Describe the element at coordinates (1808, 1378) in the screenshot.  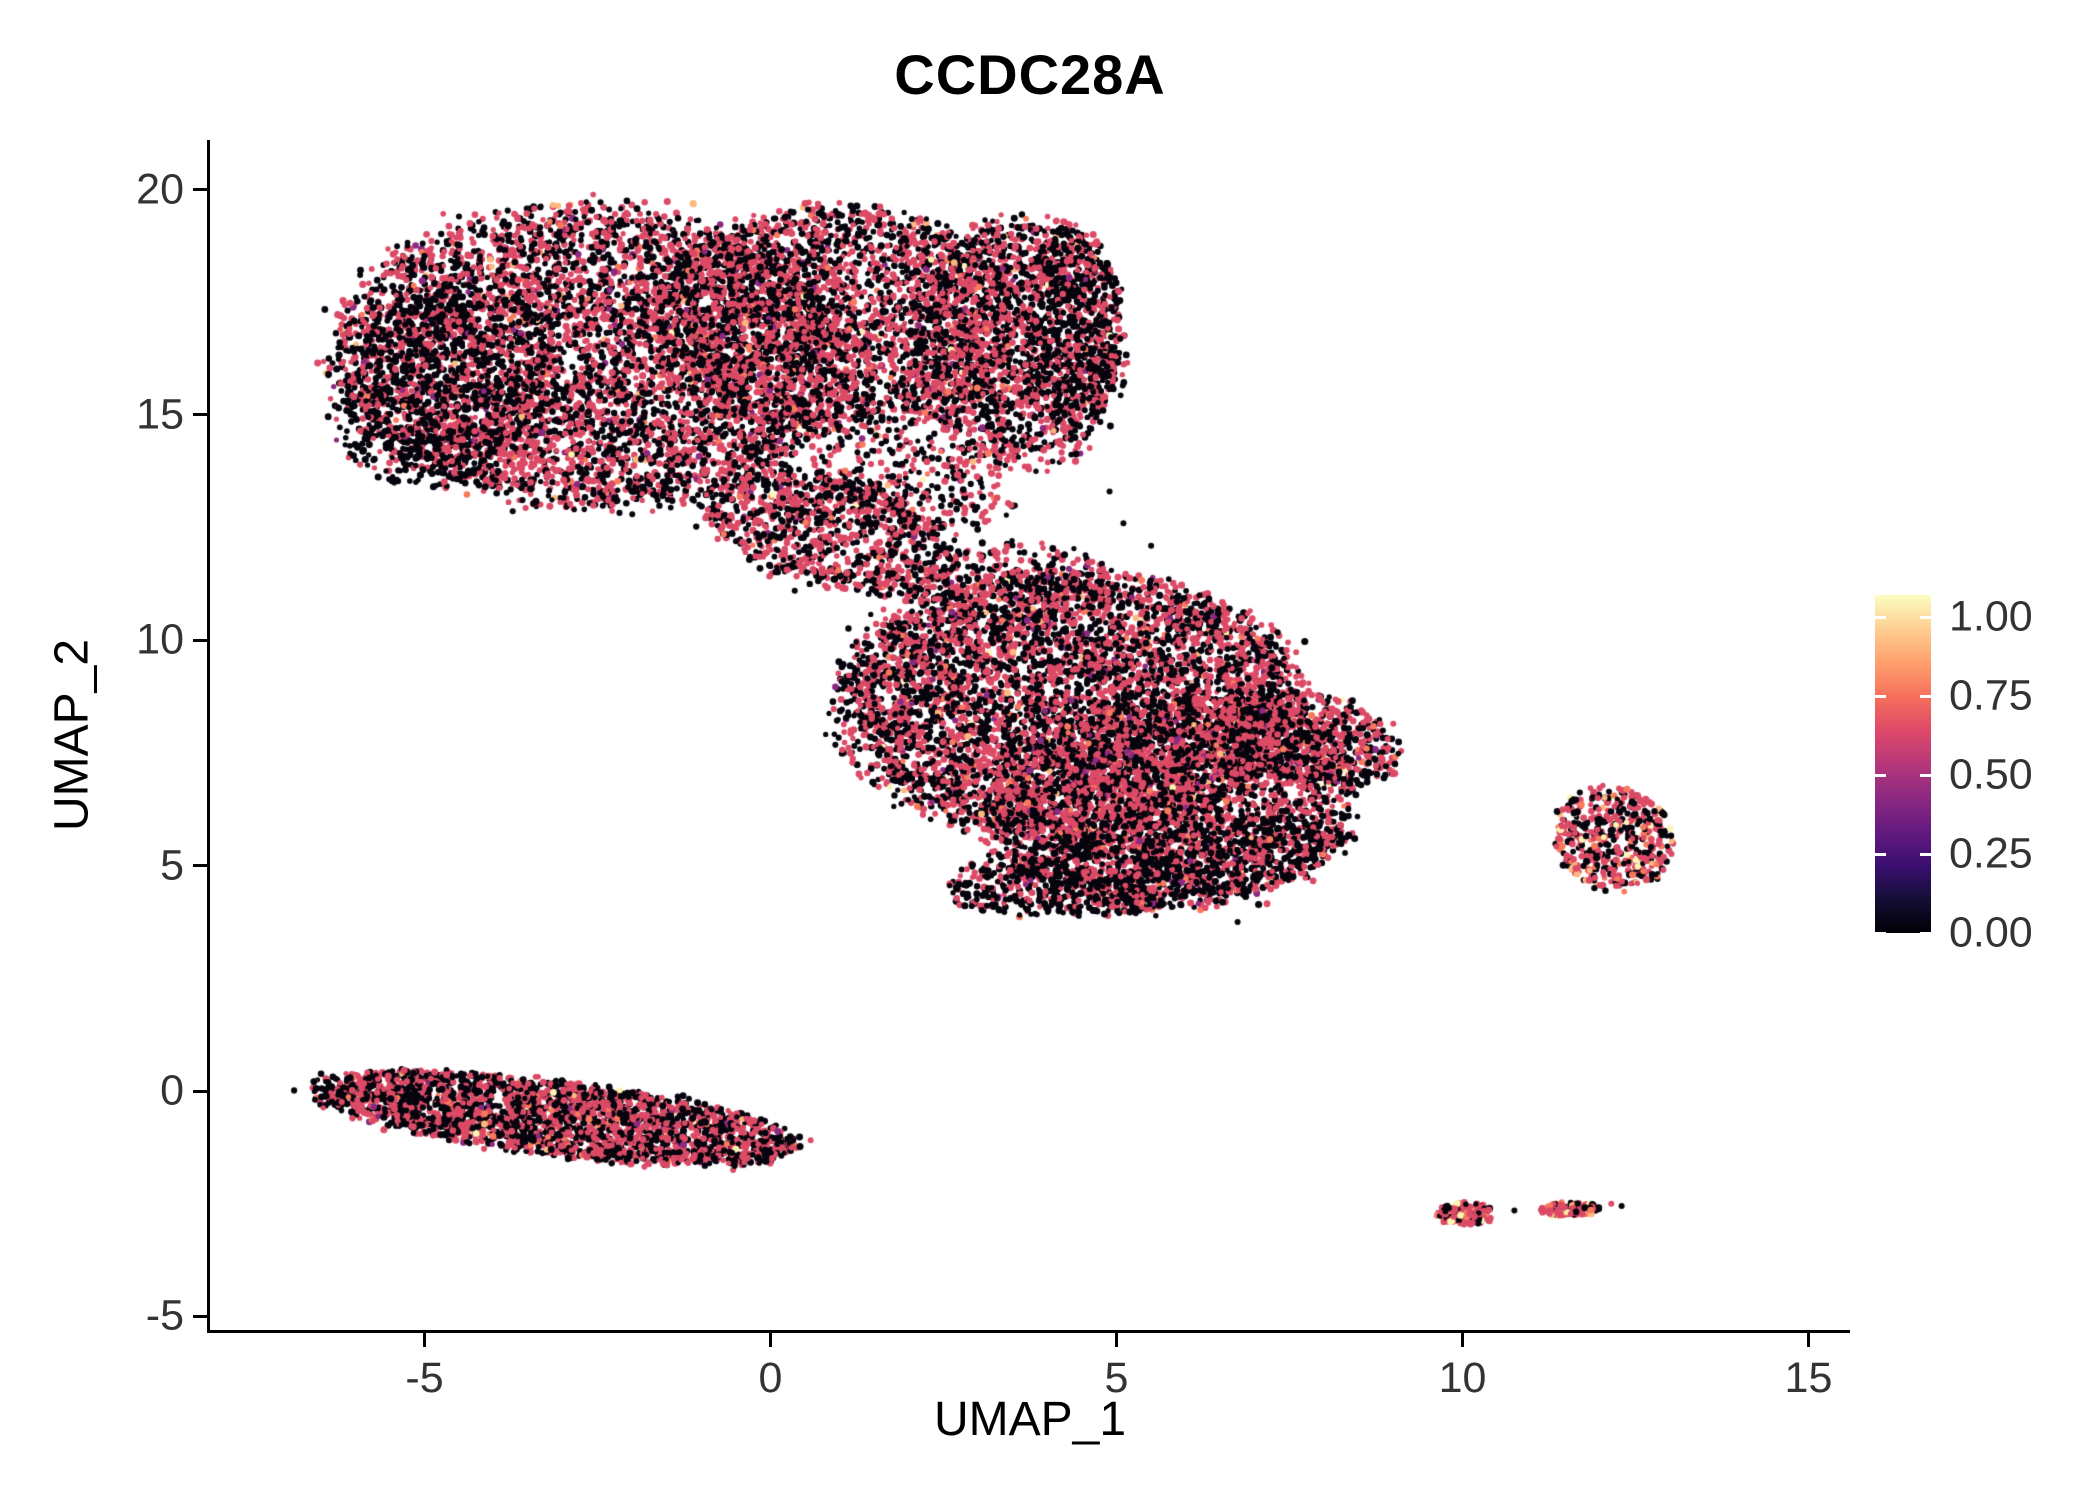
I see `x-tick-label: 15` at that location.